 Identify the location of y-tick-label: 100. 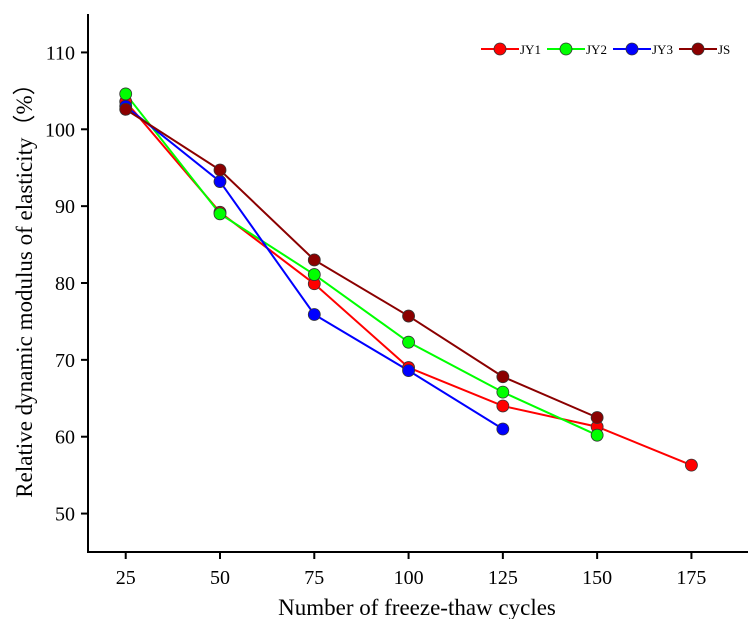
(60, 130).